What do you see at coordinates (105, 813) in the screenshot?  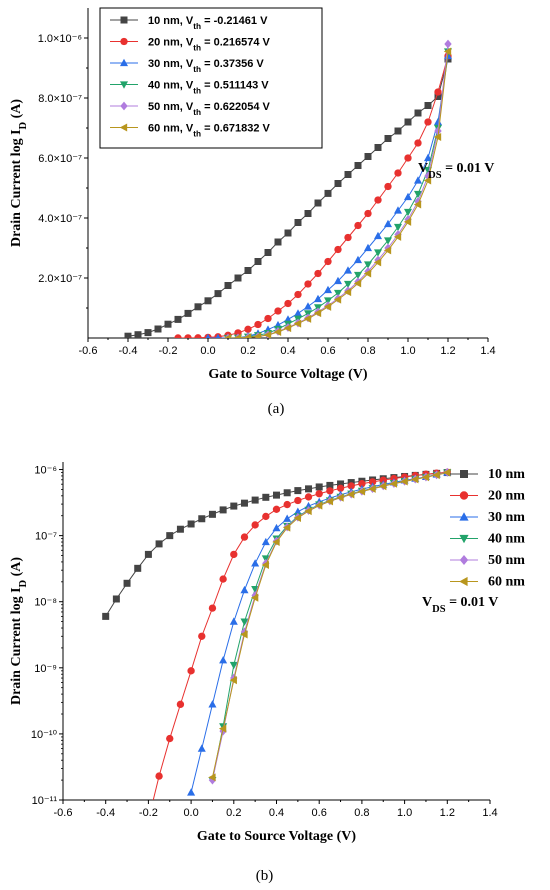 I see `x-tick-label: -0.4` at bounding box center [105, 813].